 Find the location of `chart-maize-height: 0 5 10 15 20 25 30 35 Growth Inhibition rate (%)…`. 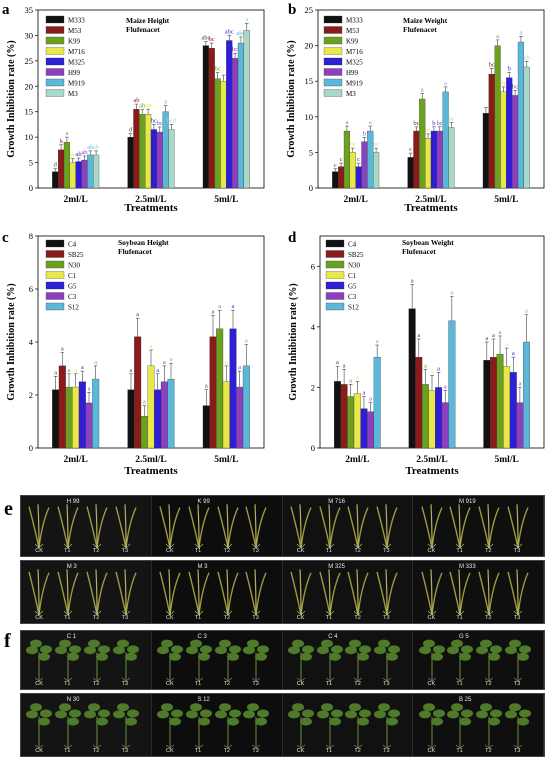

chart-maize-height: 0 5 10 15 20 25 30 35 Growth Inhibition rate (%)… is located at coordinates (135, 109).